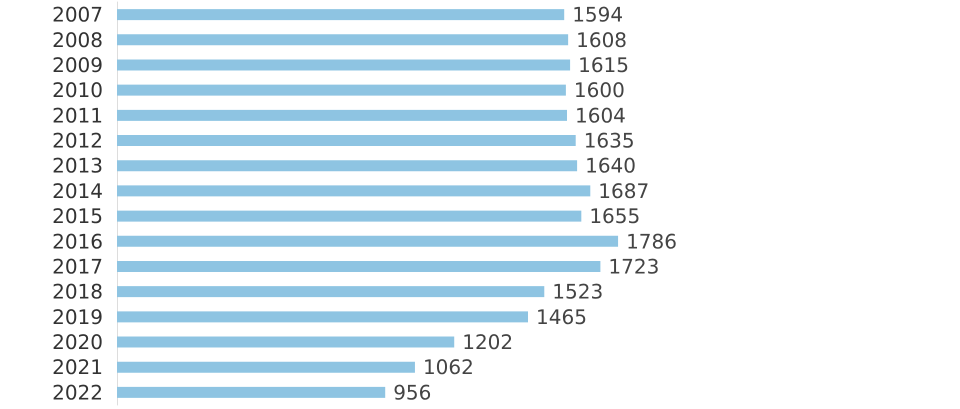 This screenshot has height=409, width=960. I want to click on y-tick-label: 2015, so click(77, 216).